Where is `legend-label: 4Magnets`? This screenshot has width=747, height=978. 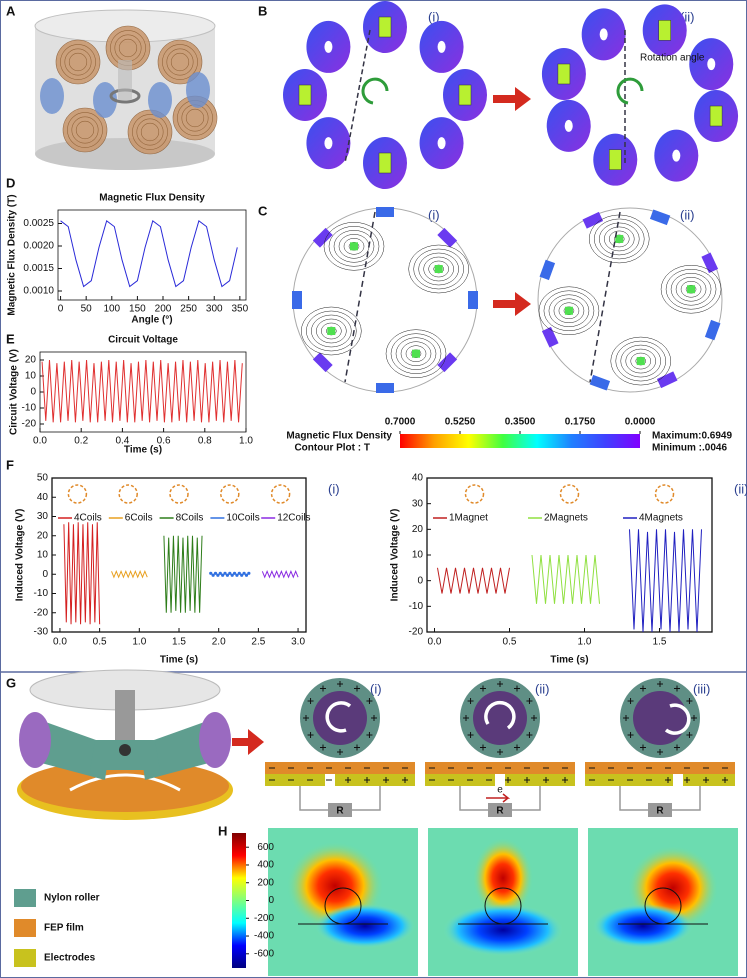
legend-label: 4Magnets is located at coordinates (661, 518).